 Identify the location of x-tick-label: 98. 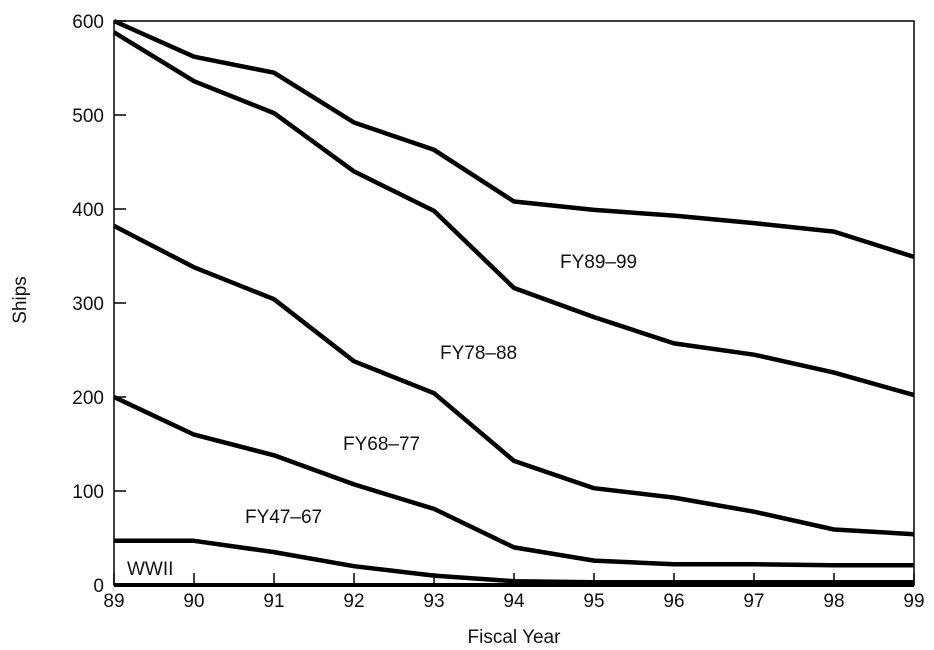
(833, 601).